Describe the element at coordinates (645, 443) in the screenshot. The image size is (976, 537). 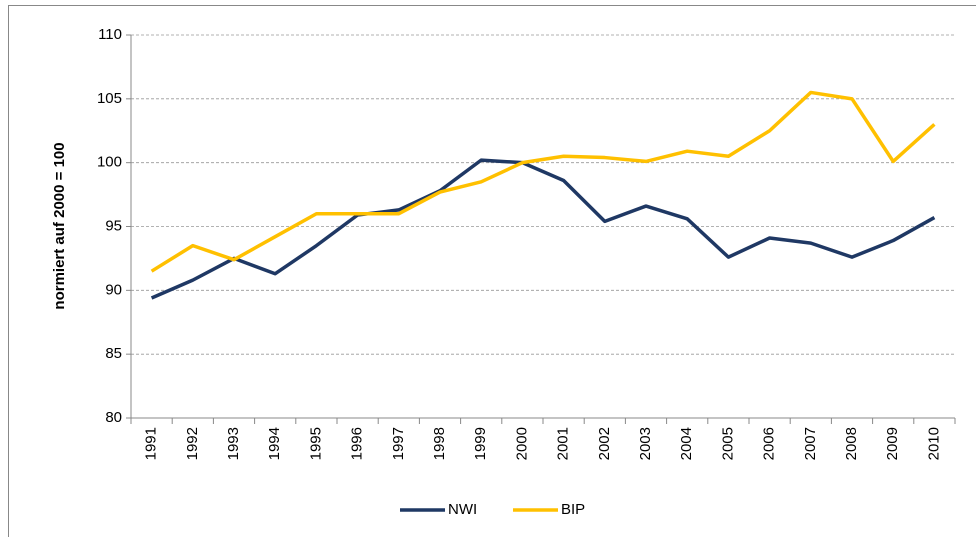
I see `x-tick-label: 2003` at that location.